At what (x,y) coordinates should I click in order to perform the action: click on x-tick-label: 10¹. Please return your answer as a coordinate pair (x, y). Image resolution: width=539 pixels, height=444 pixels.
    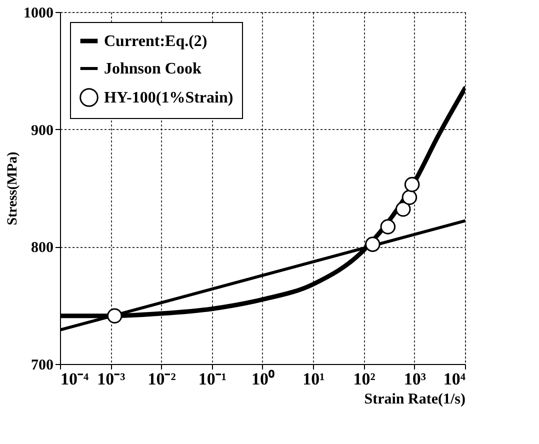
    Looking at the image, I should click on (313, 379).